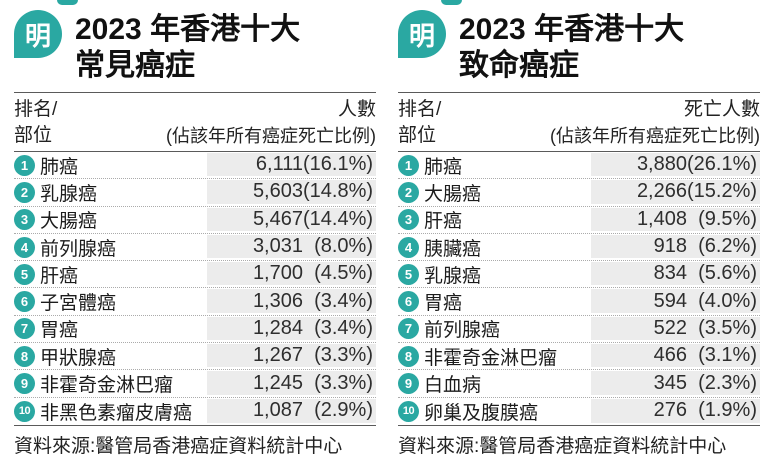  I want to click on rank-badge: 5, so click(24, 274).